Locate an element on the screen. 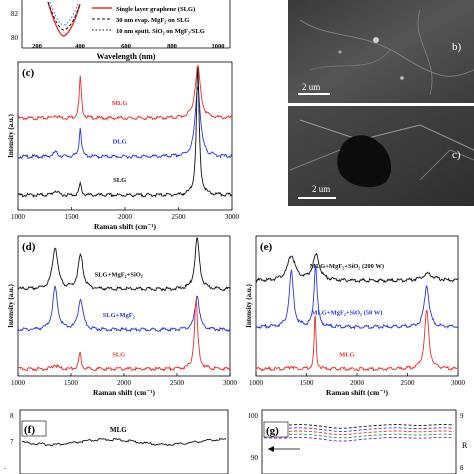 Image resolution: width=474 pixels, height=474 pixels. y-tick-label-right: 9 is located at coordinates (462, 416).